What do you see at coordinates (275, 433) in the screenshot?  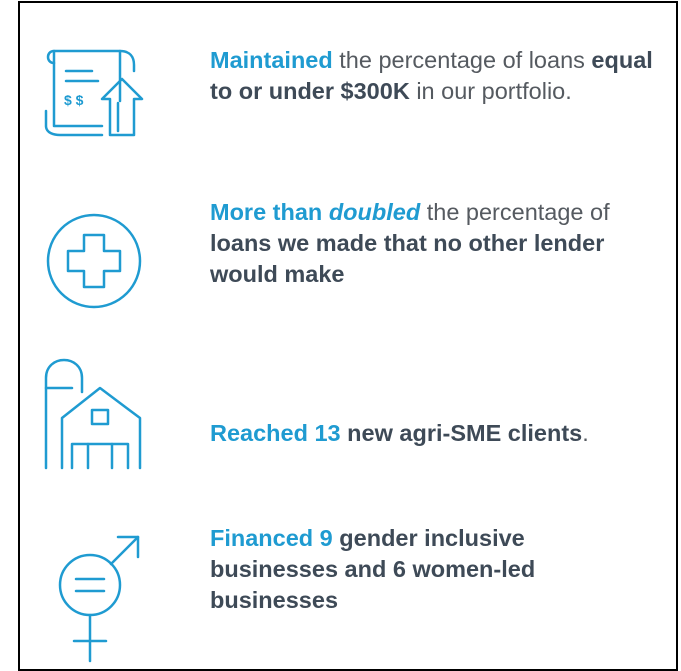 I see `highlight: Reached 13` at bounding box center [275, 433].